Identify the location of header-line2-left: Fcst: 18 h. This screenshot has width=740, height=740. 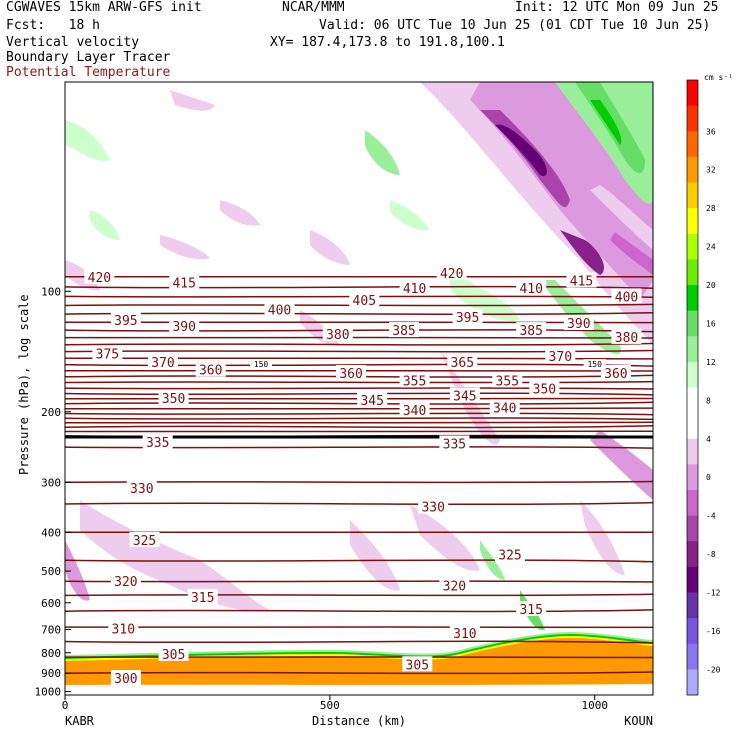
(53, 25).